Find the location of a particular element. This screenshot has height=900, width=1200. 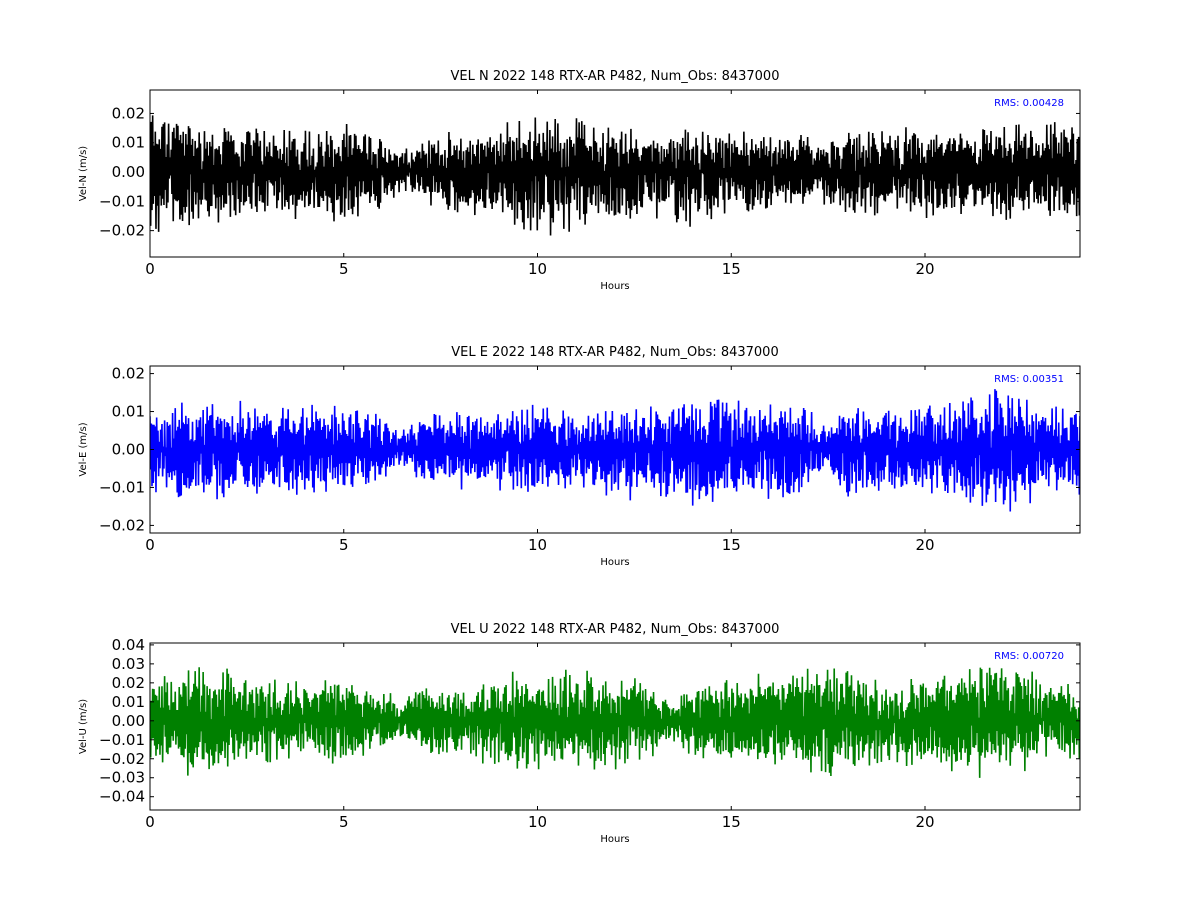

series-line-vel-e is located at coordinates (615, 450).